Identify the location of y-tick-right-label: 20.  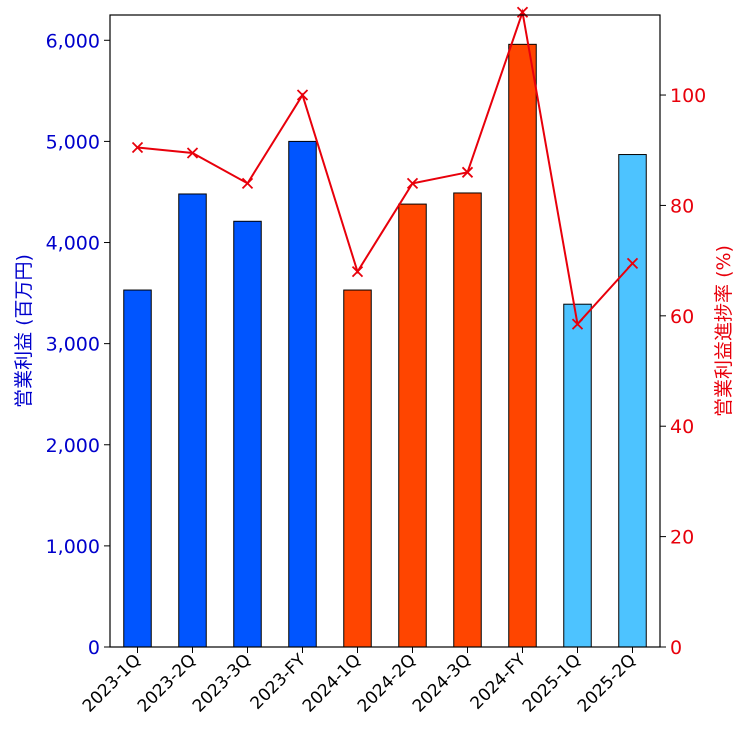
(682, 538).